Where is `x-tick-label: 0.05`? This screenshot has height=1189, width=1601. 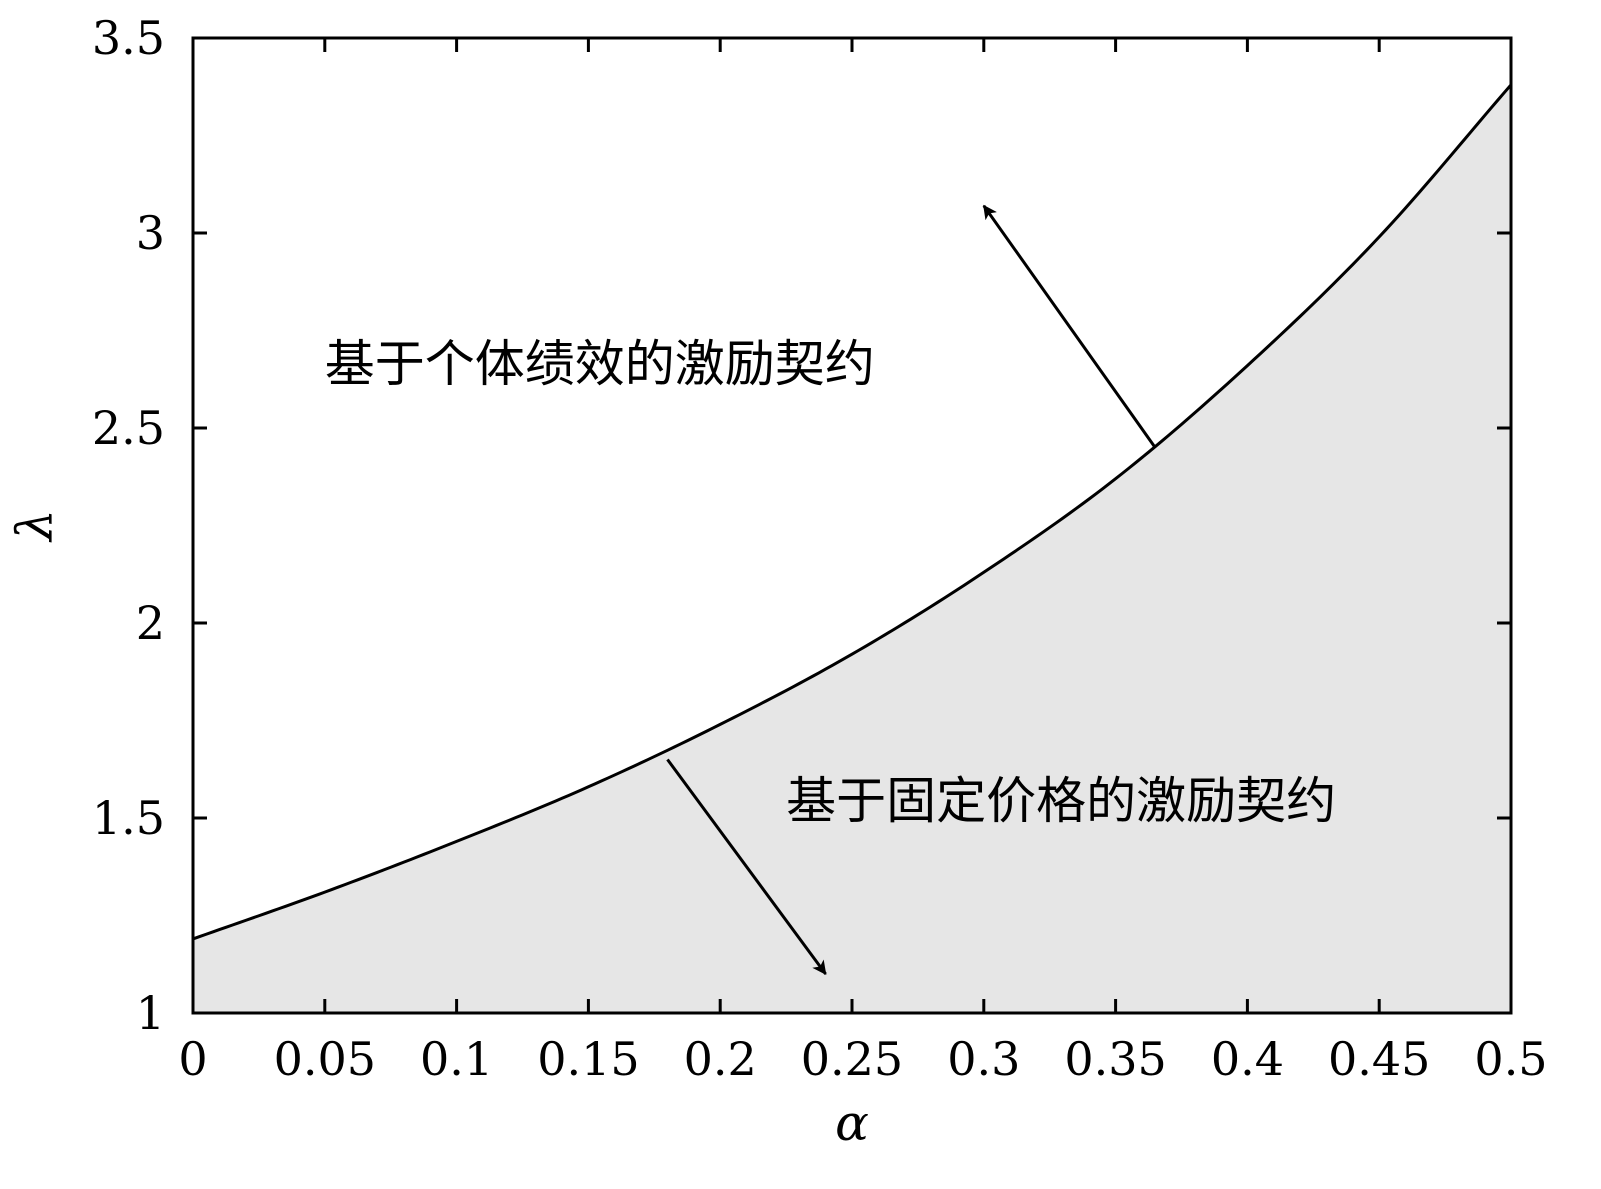
x-tick-label: 0.05 is located at coordinates (325, 1059).